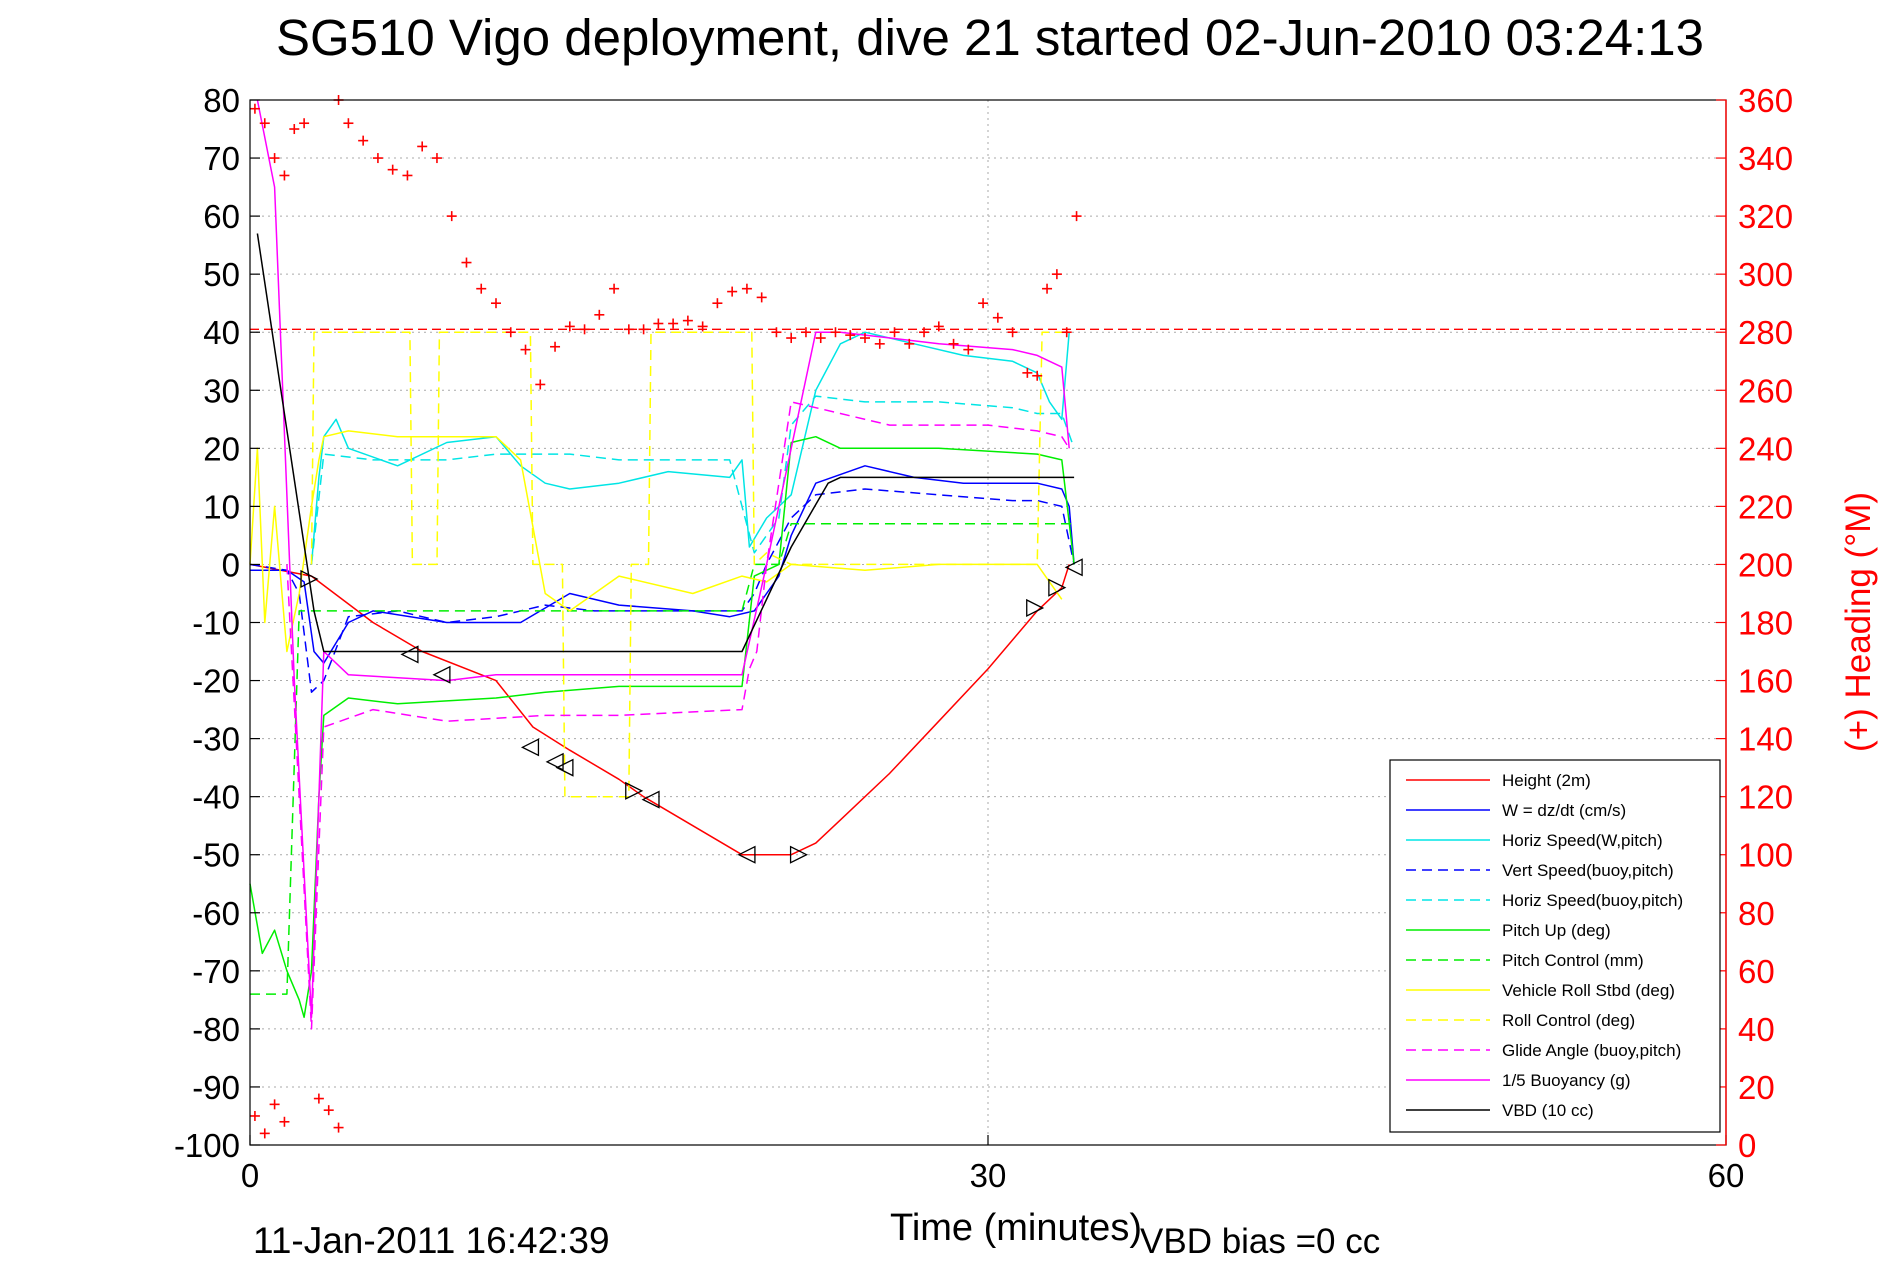 This screenshot has height=1262, width=1891. I want to click on y-tick-label: 10, so click(221, 506).